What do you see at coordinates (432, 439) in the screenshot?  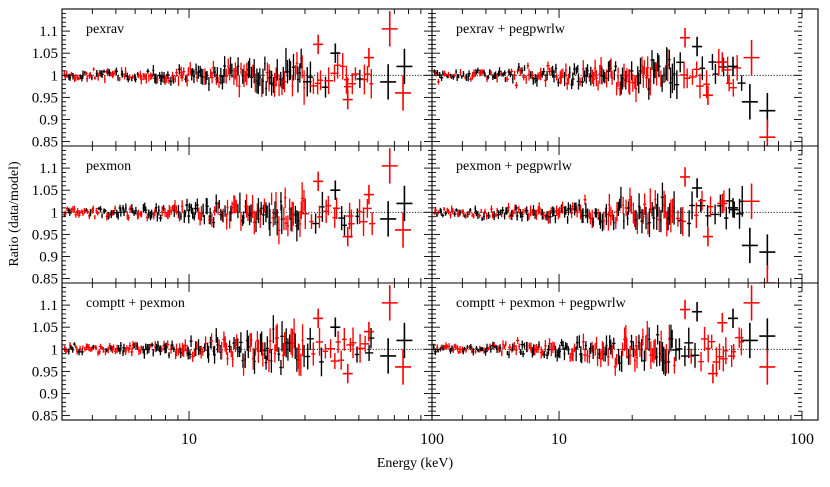 I see `x-tick-label: 100` at bounding box center [432, 439].